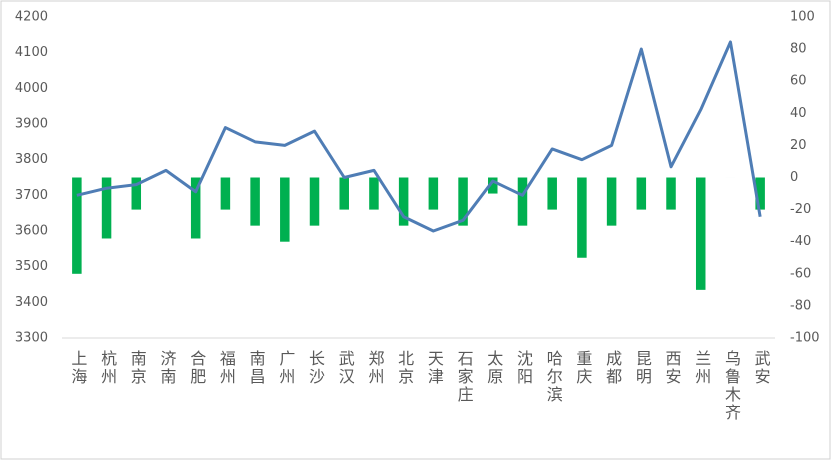 The image size is (832, 462). What do you see at coordinates (31, 231) in the screenshot?
I see `y-tick-label: 3600` at bounding box center [31, 231].